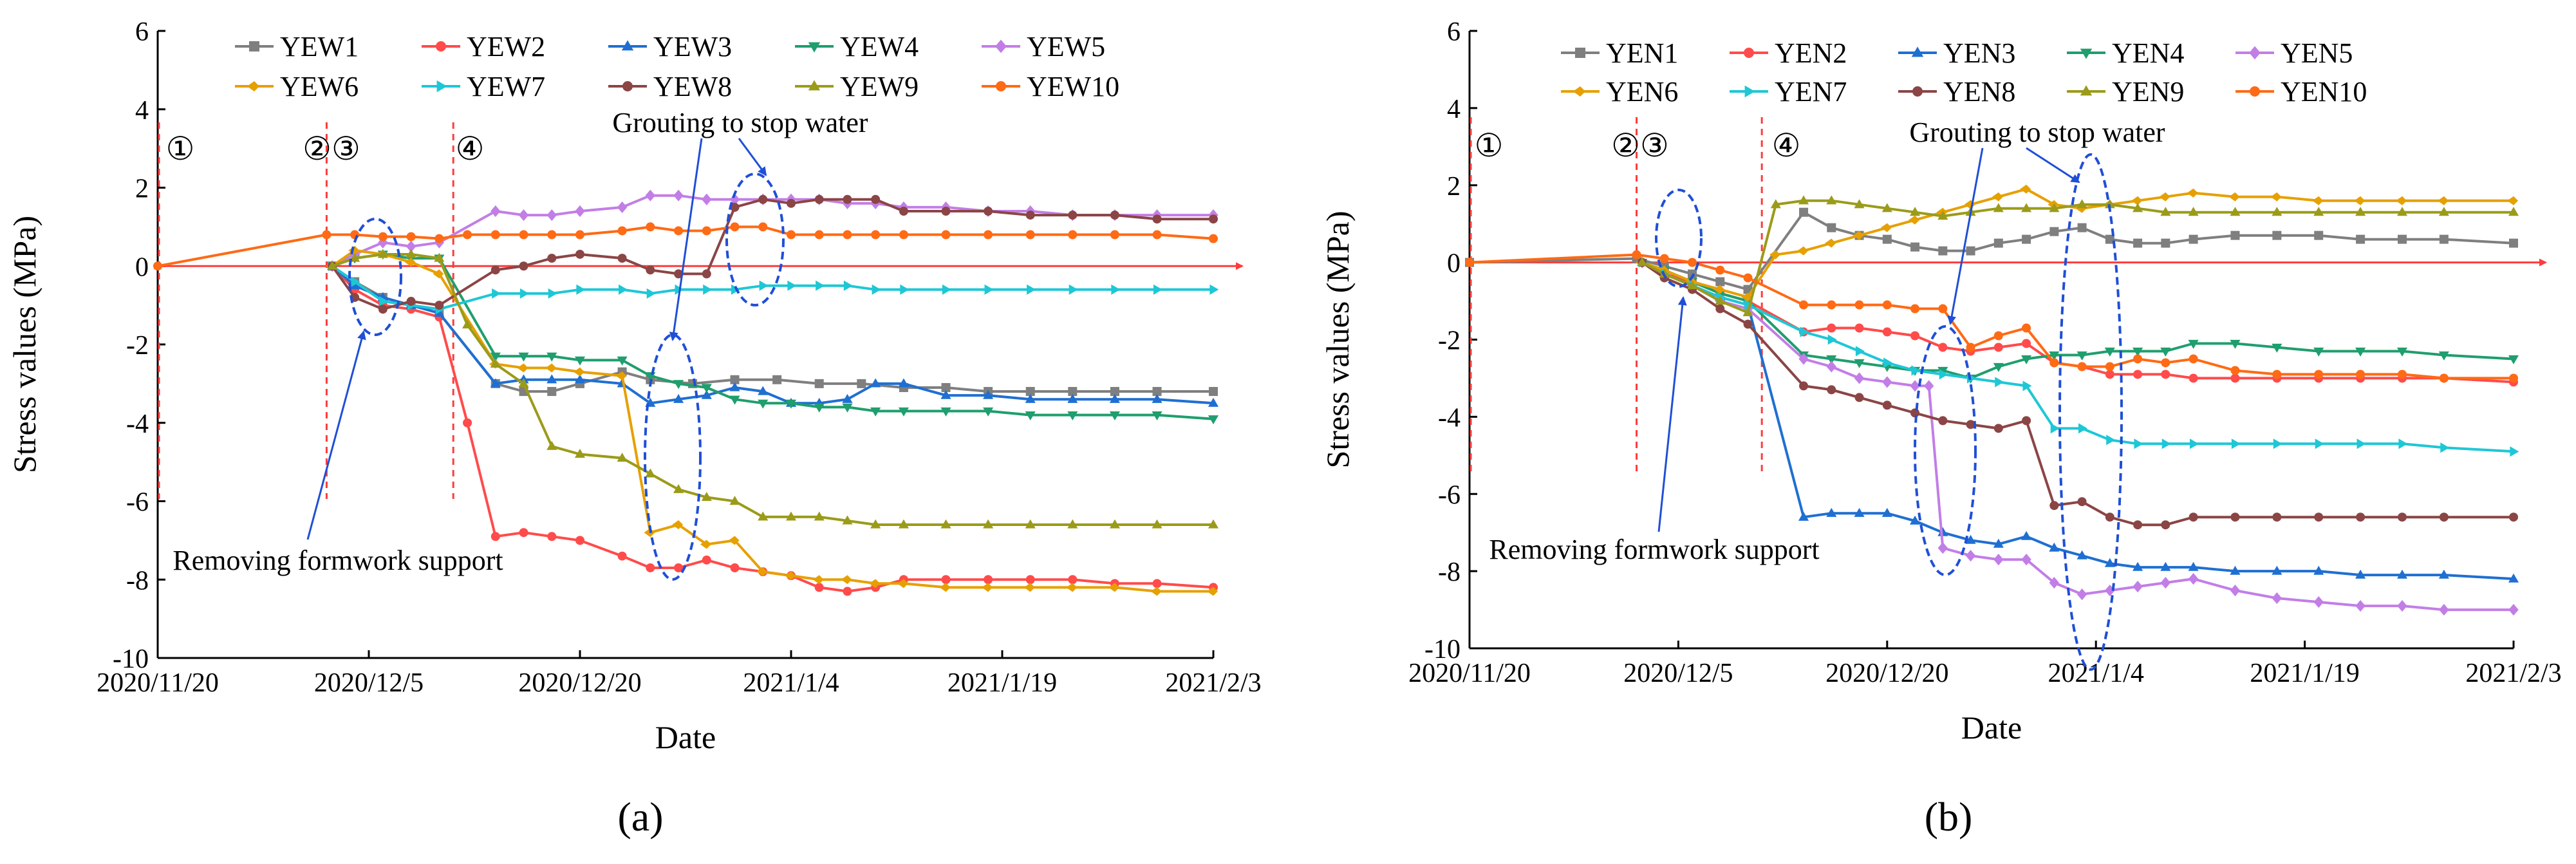 This screenshot has width=2576, height=864. What do you see at coordinates (1811, 92) in the screenshot?
I see `legend-label: YEN7` at bounding box center [1811, 92].